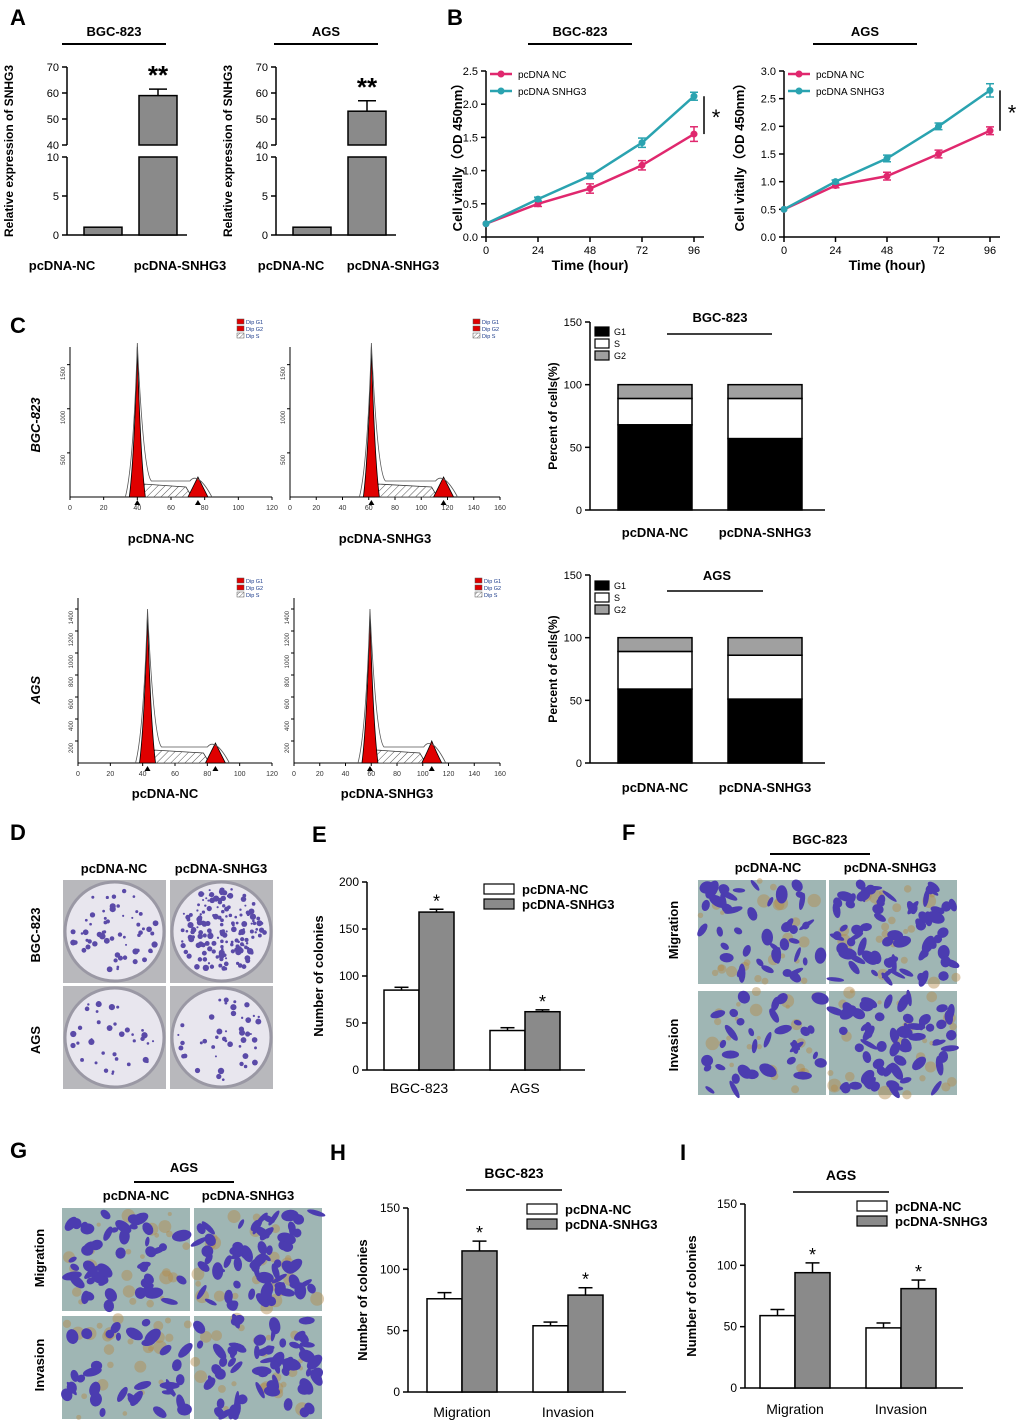 The image size is (1020, 1426). Describe the element at coordinates (590, 160) in the screenshot. I see `series-line` at that location.